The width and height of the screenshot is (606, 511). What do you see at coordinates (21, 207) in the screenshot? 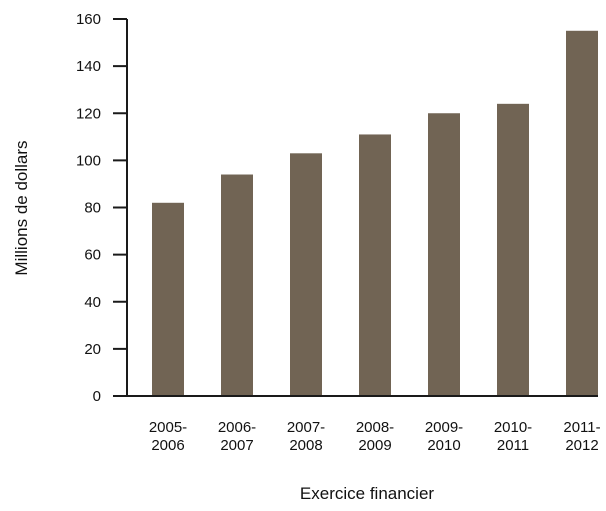
I see `y-axis-title: Millions de dollars` at bounding box center [21, 207].